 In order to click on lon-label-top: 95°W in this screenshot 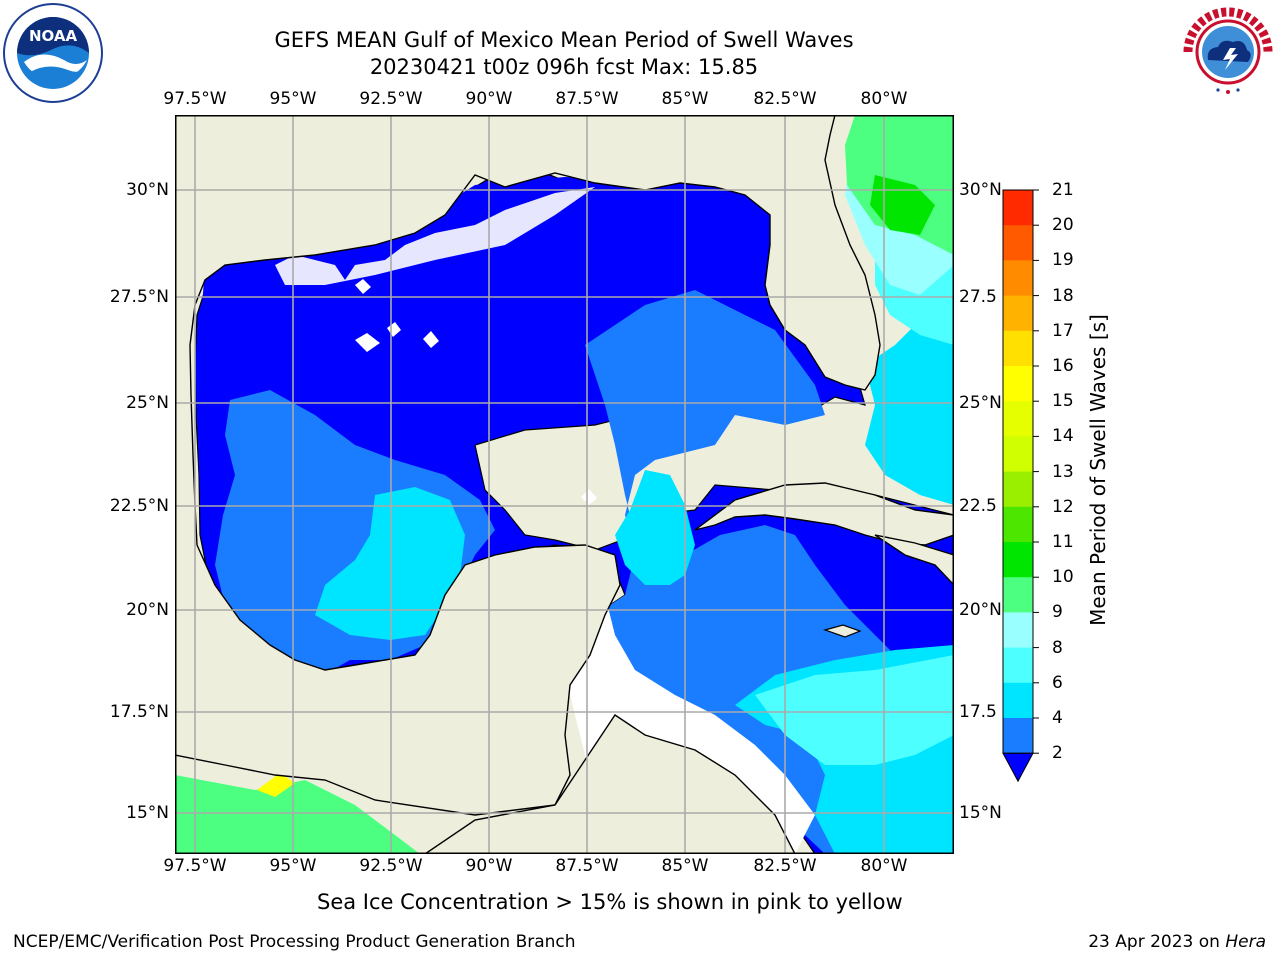, I will do `click(293, 99)`.